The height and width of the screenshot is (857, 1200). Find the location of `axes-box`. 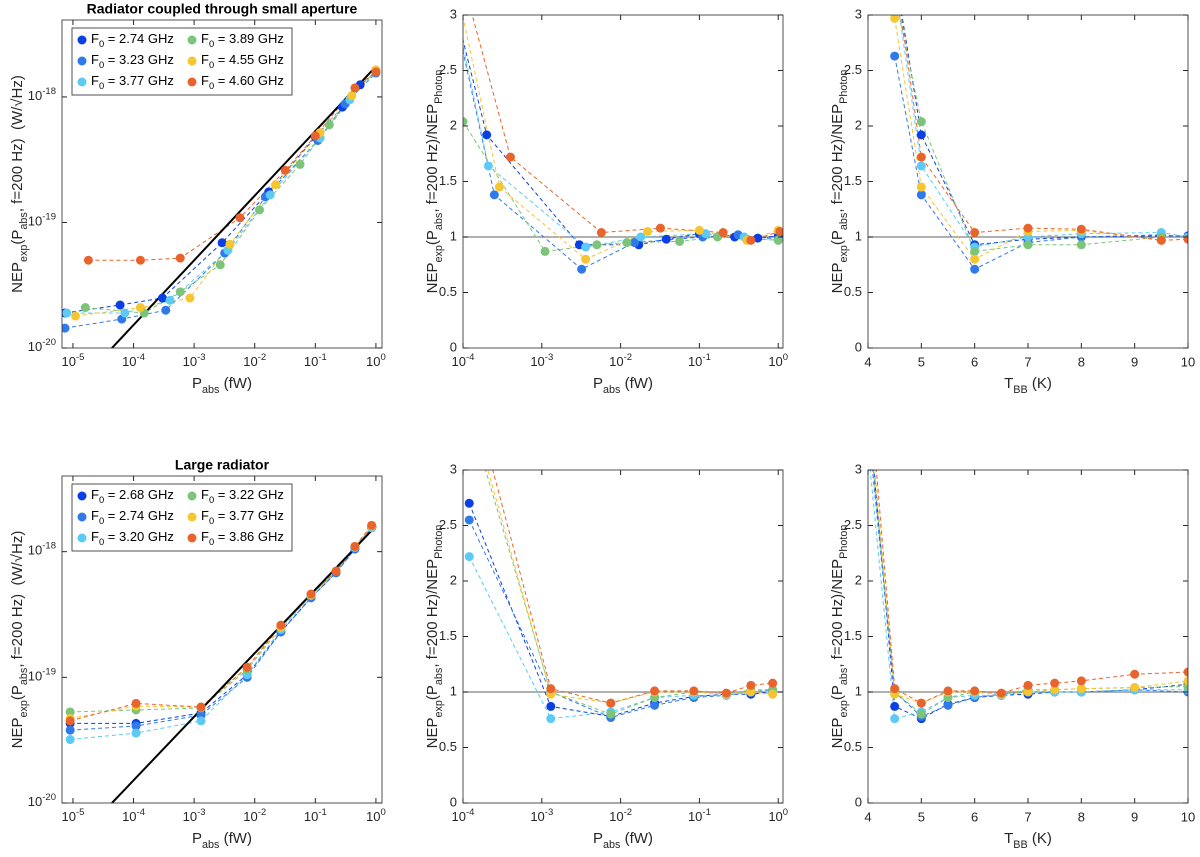

axes-box is located at coordinates (222, 184).